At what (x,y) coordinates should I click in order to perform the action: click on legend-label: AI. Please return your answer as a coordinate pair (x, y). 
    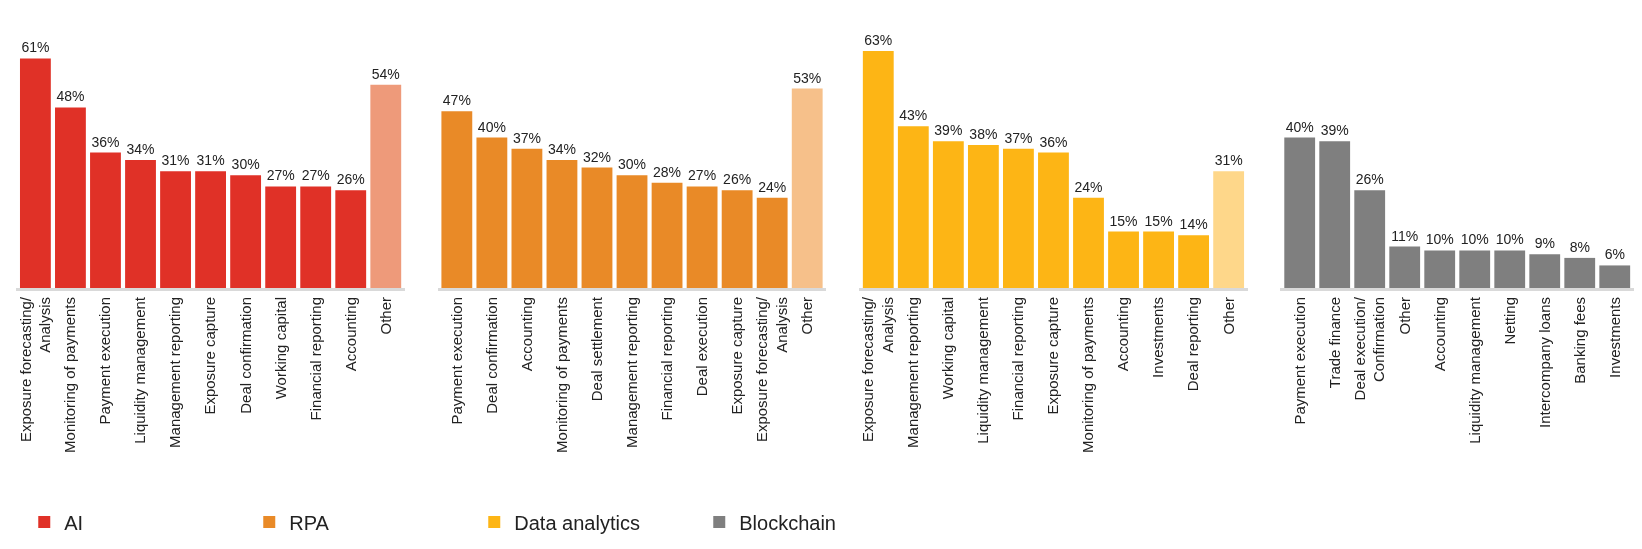
    Looking at the image, I should click on (74, 522).